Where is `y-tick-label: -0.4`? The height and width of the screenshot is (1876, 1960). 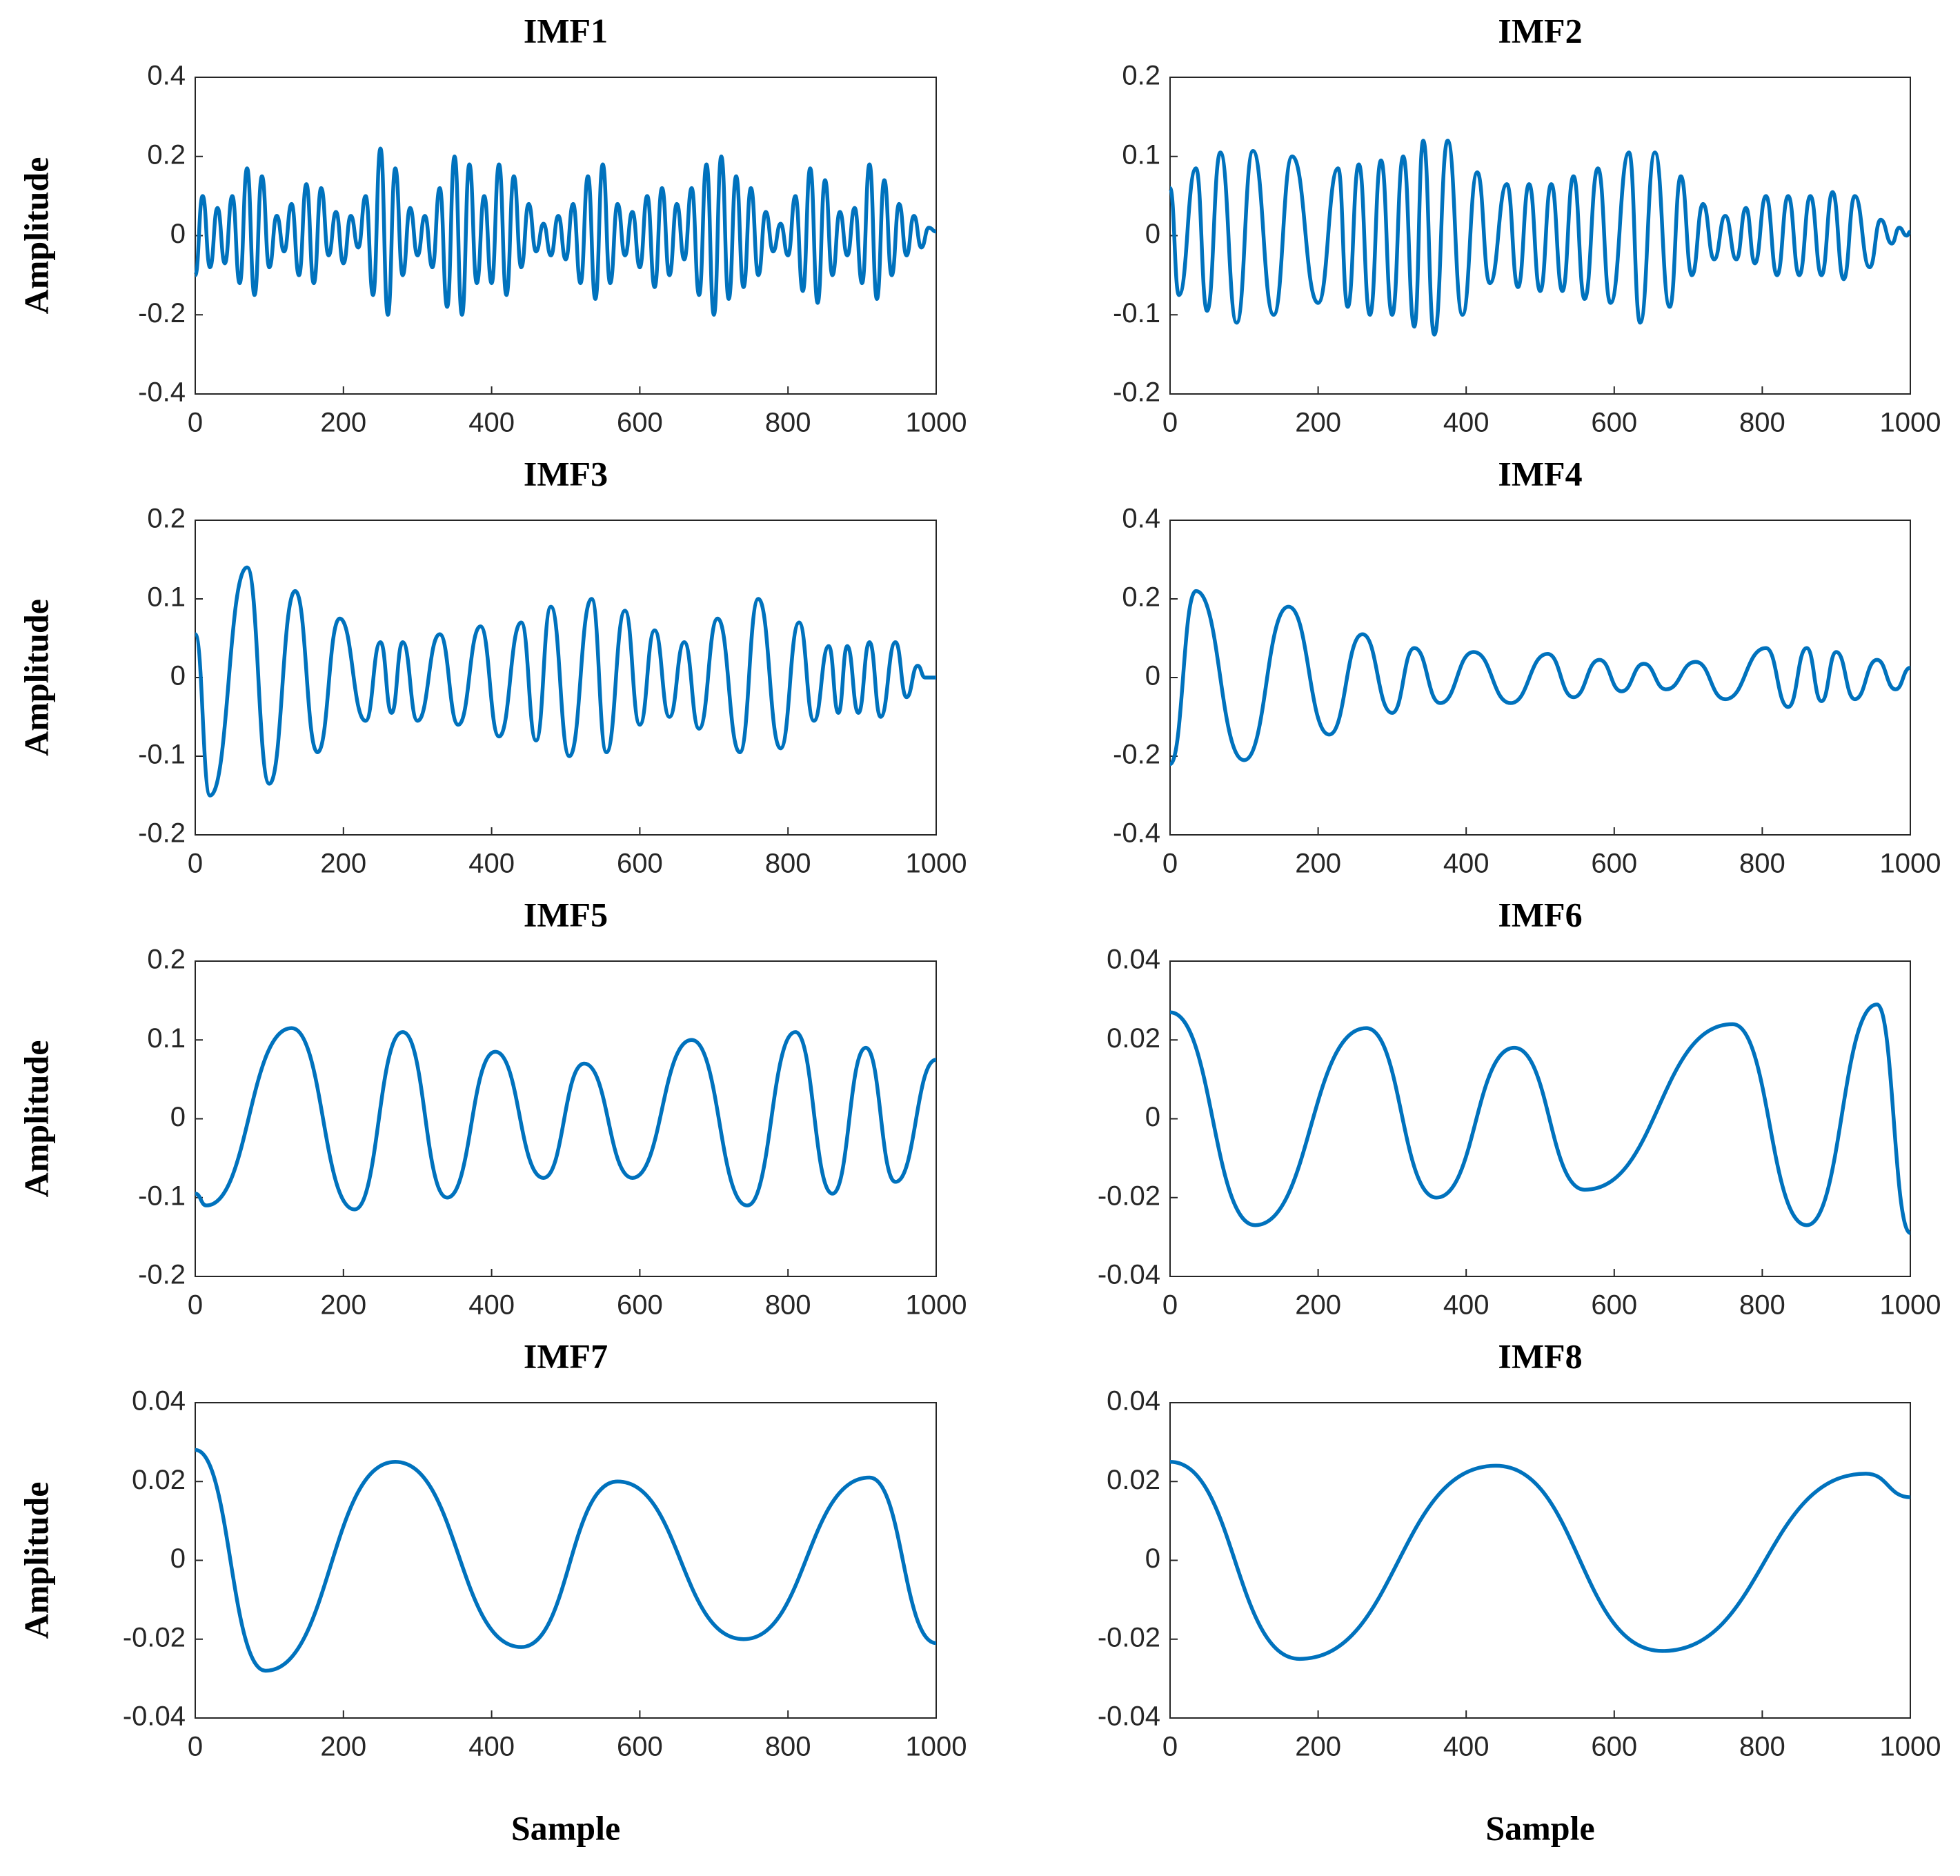 y-tick-label: -0.4 is located at coordinates (162, 393).